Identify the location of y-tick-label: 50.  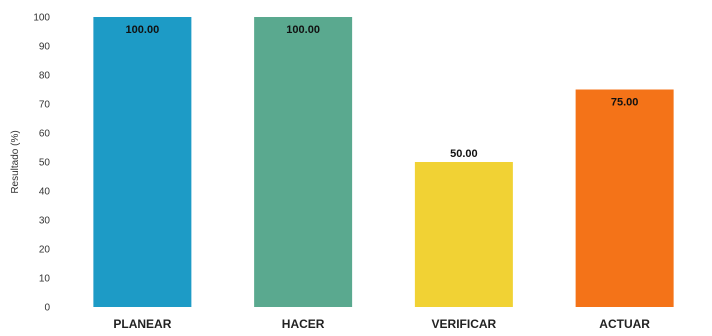
(45, 163).